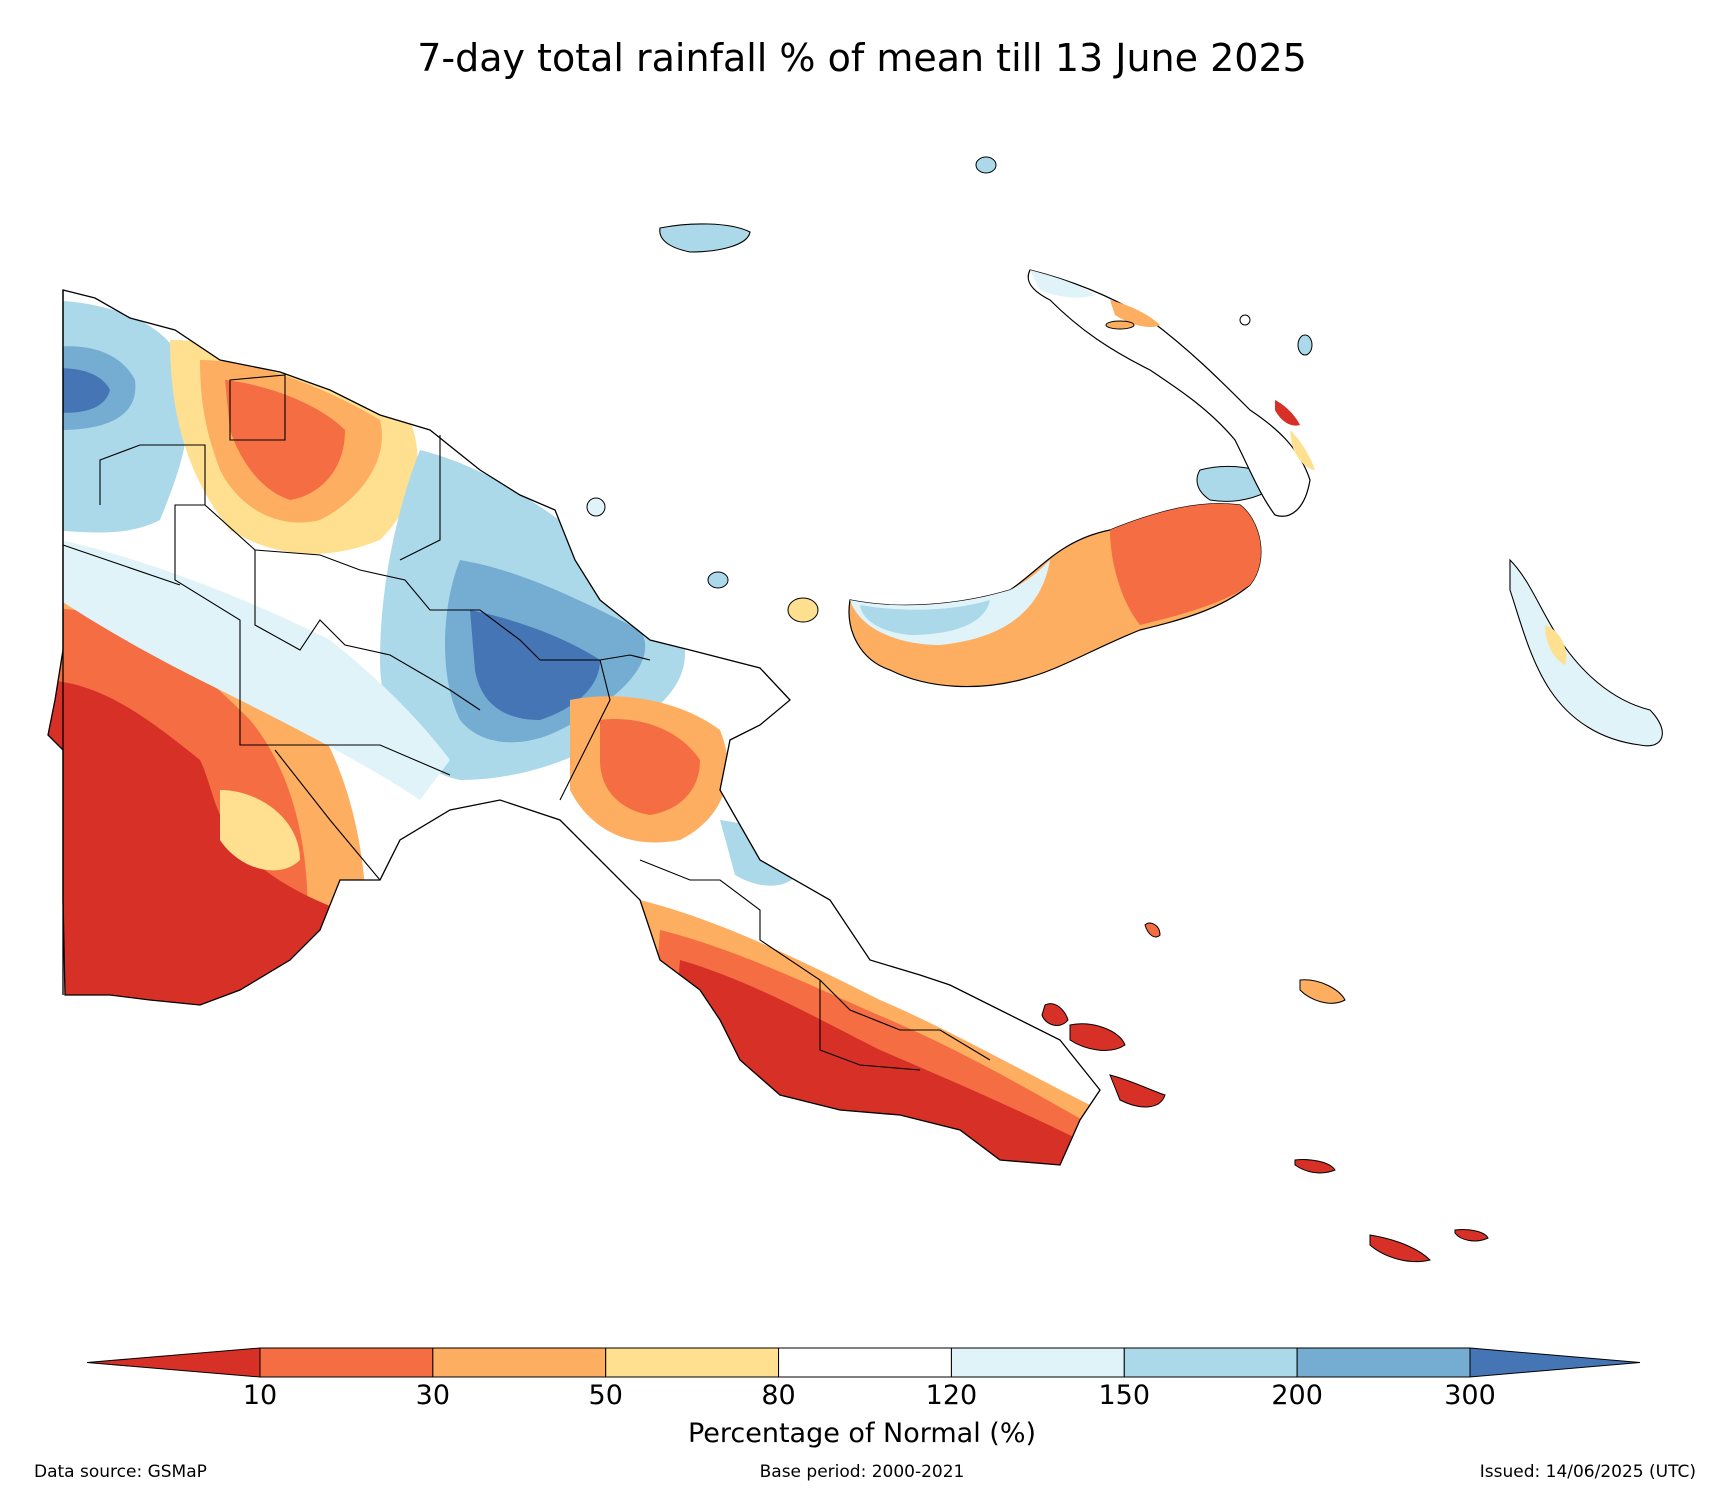  What do you see at coordinates (862, 1472) in the screenshot?
I see `base-period-note: Base period: 2000-2021` at bounding box center [862, 1472].